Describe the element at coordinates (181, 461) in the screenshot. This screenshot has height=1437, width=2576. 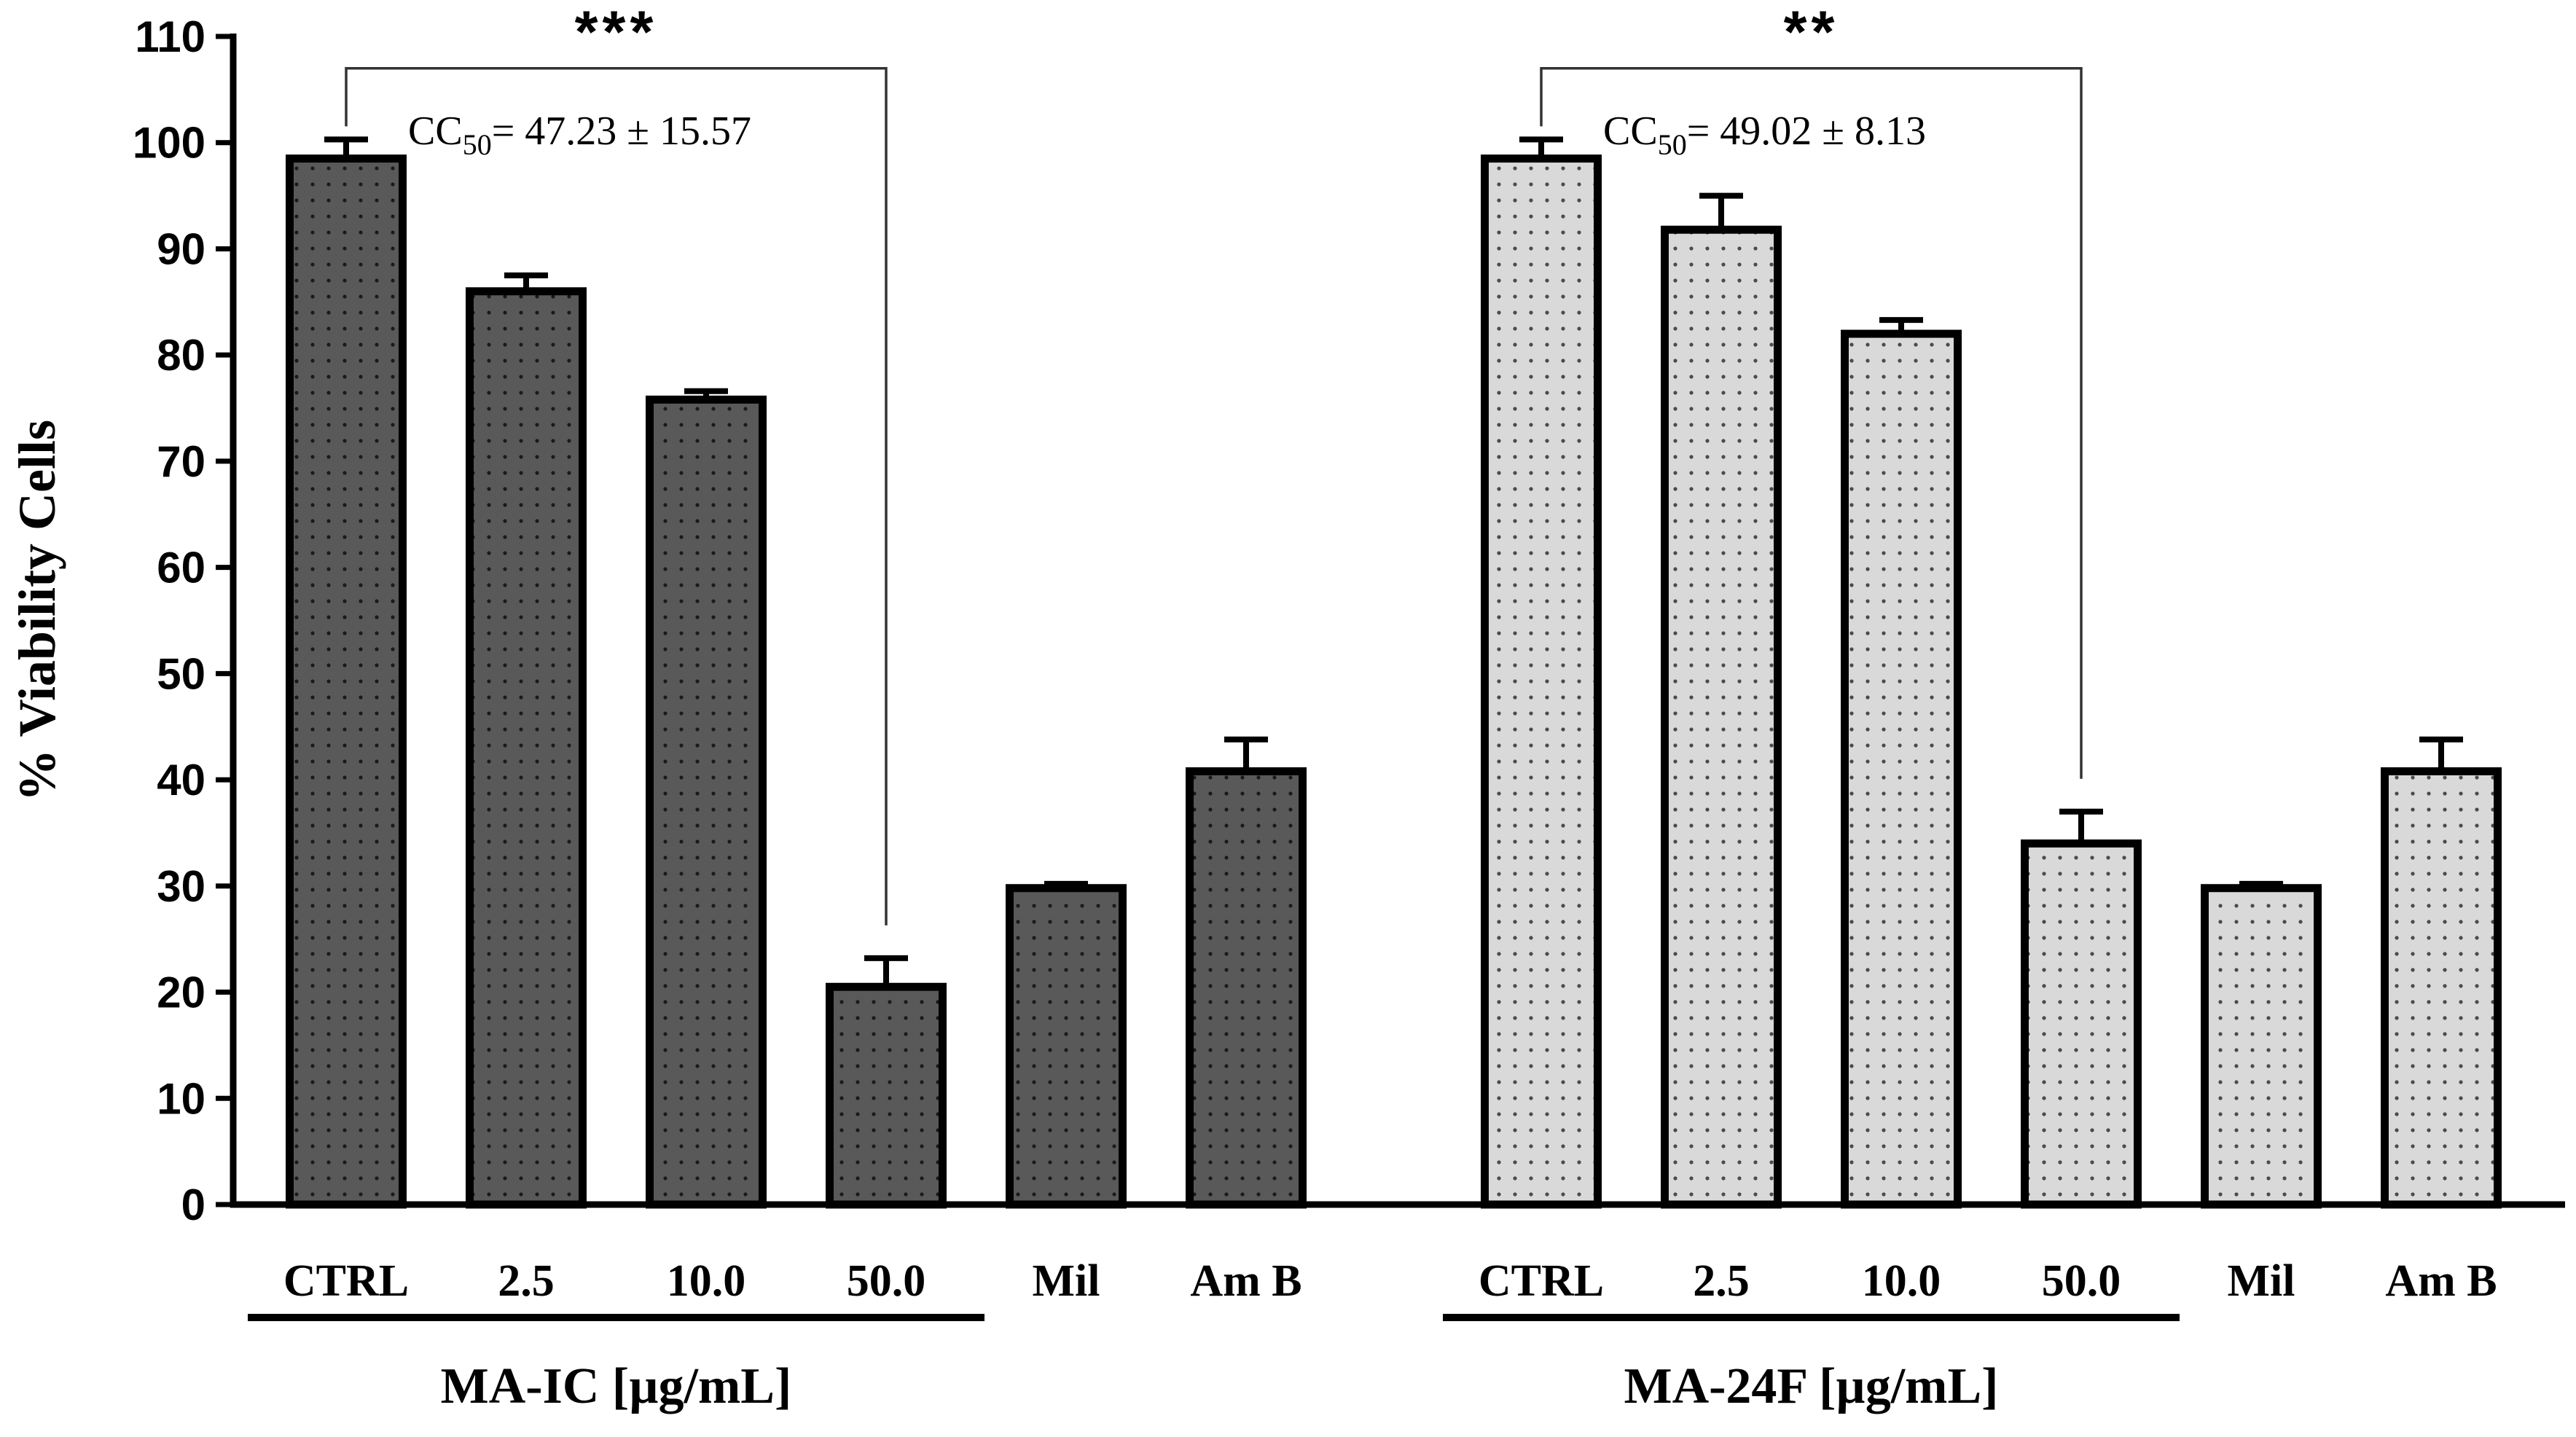
I see `y-tick-label: 70` at that location.